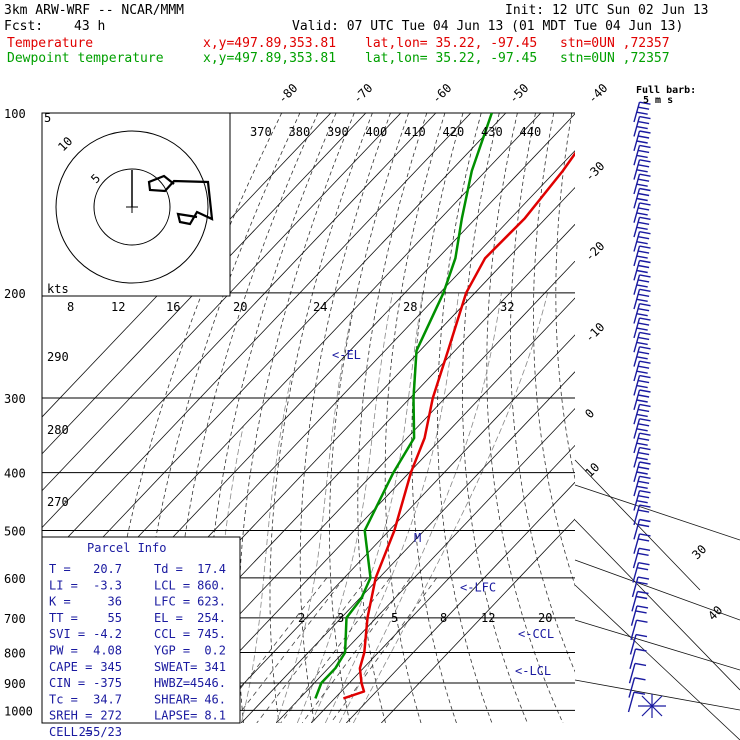  I want to click on hodograph-trace, so click(180, 200).